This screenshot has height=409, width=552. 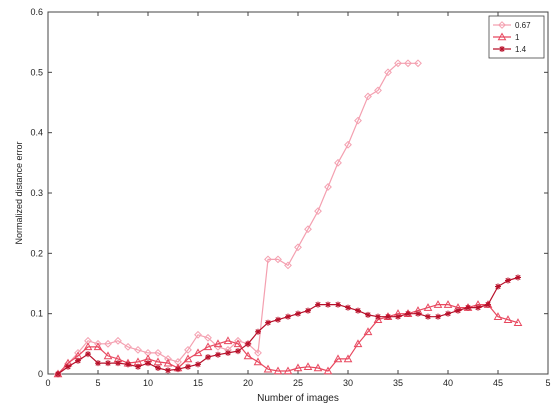 What do you see at coordinates (448, 383) in the screenshot?
I see `x-tick-label: 40` at bounding box center [448, 383].